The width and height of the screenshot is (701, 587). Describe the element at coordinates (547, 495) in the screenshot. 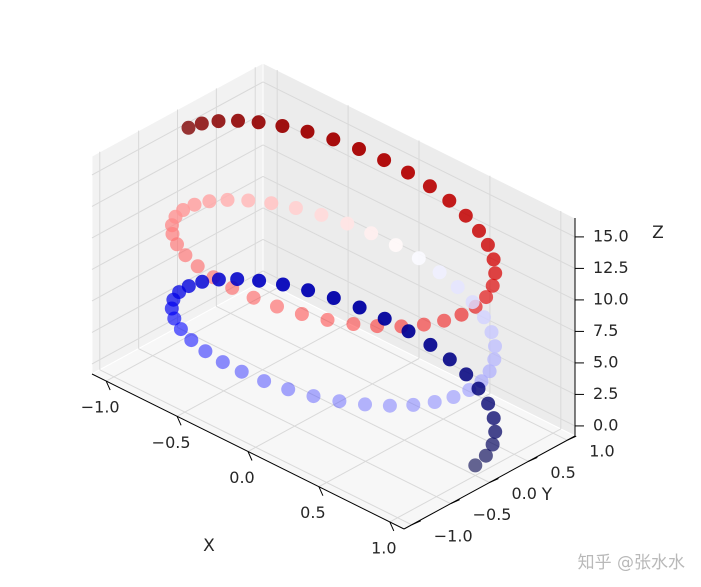

I see `y-axis-label: Y` at that location.